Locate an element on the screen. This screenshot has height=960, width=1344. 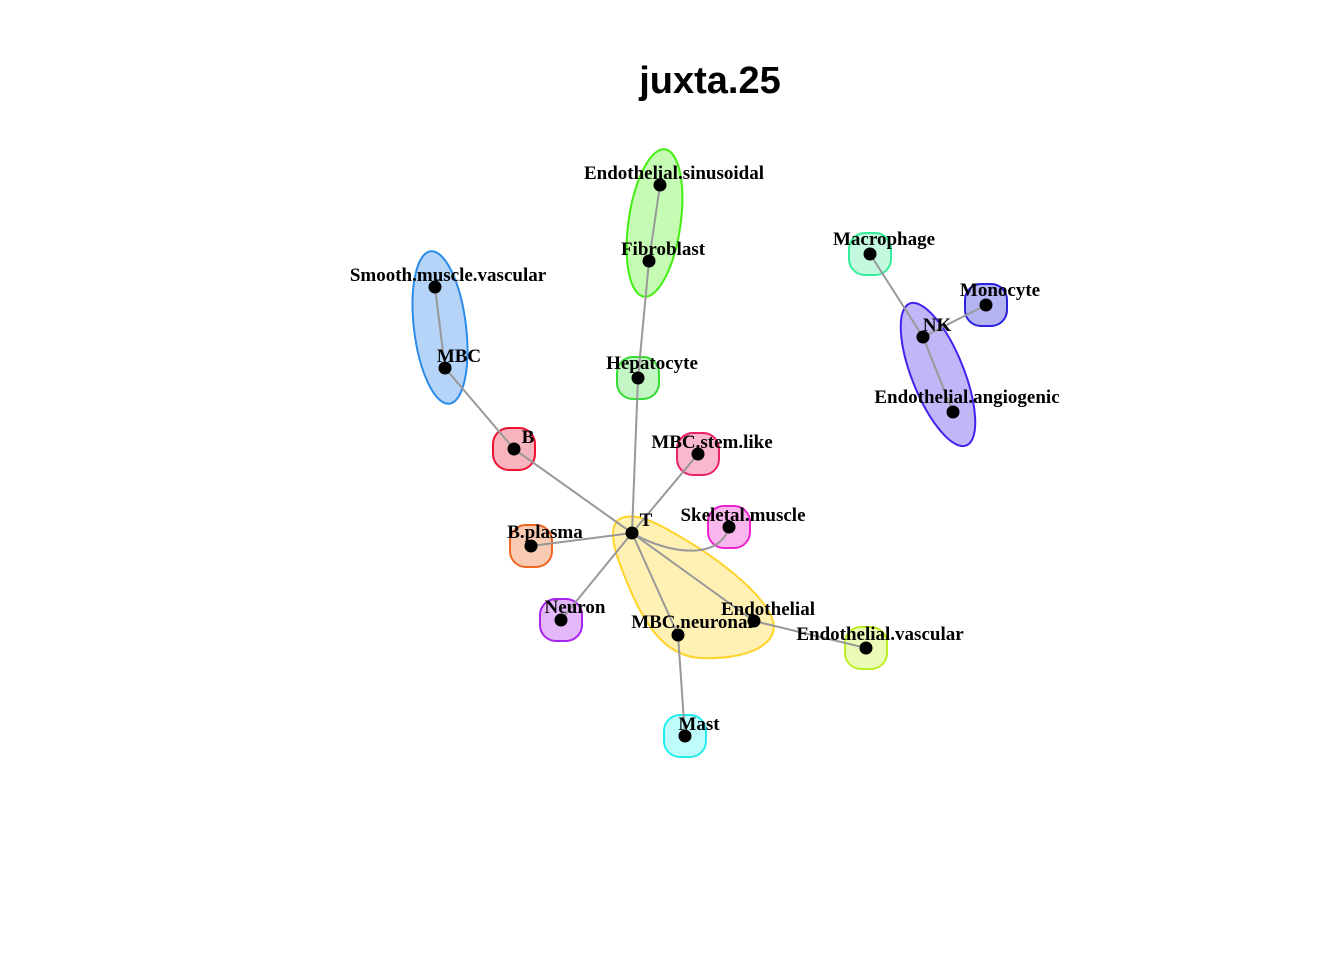
diagram-title: juxta.25 is located at coordinates (709, 81).